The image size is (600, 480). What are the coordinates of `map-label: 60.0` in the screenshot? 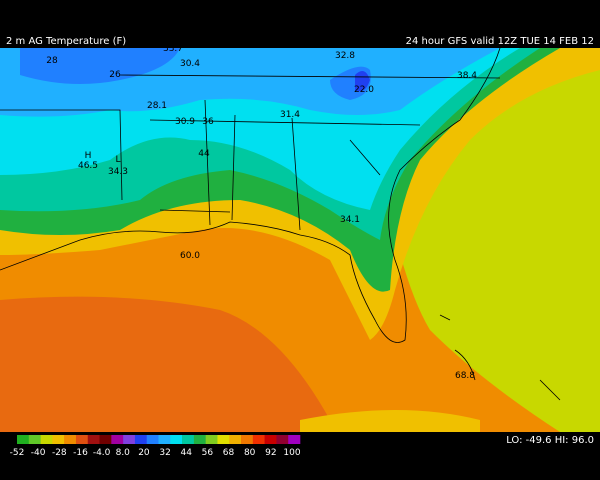 It's located at (190, 256).